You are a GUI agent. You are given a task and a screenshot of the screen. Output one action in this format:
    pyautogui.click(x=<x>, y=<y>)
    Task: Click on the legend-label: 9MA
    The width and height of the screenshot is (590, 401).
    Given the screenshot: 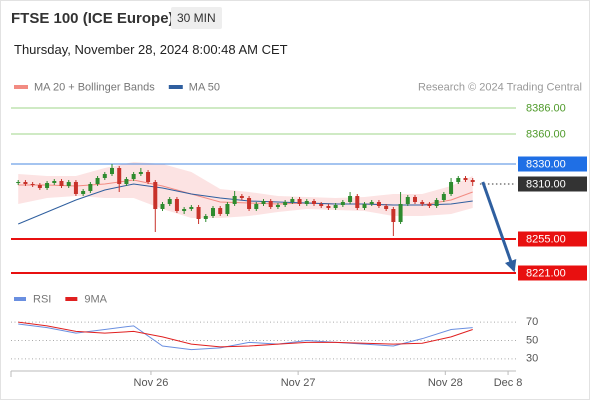 What is the action you would take?
    pyautogui.click(x=95, y=299)
    